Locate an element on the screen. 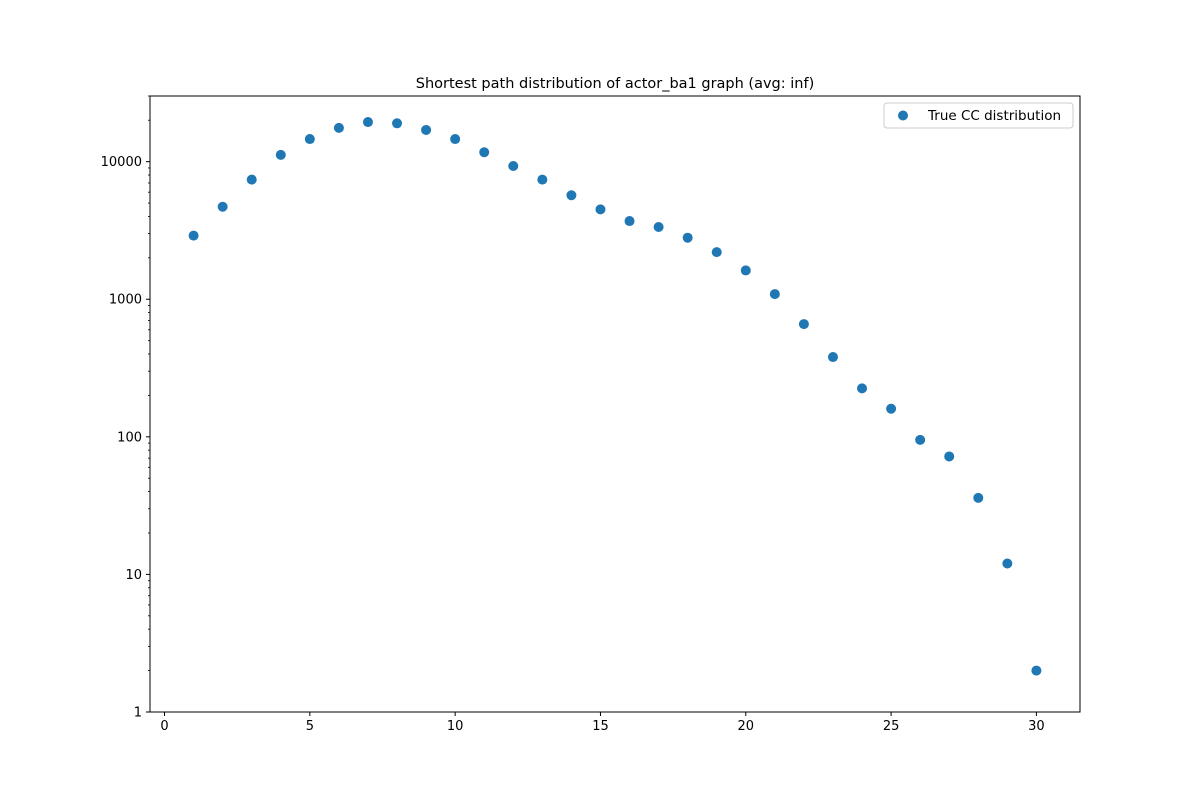 This screenshot has width=1200, height=804. x-tick-label: 5 is located at coordinates (310, 726).